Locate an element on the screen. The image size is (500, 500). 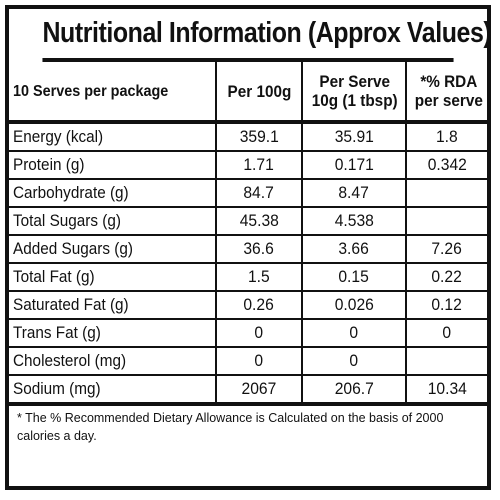
nutrient-name: Carbohydrate (g) is located at coordinates (113, 193).